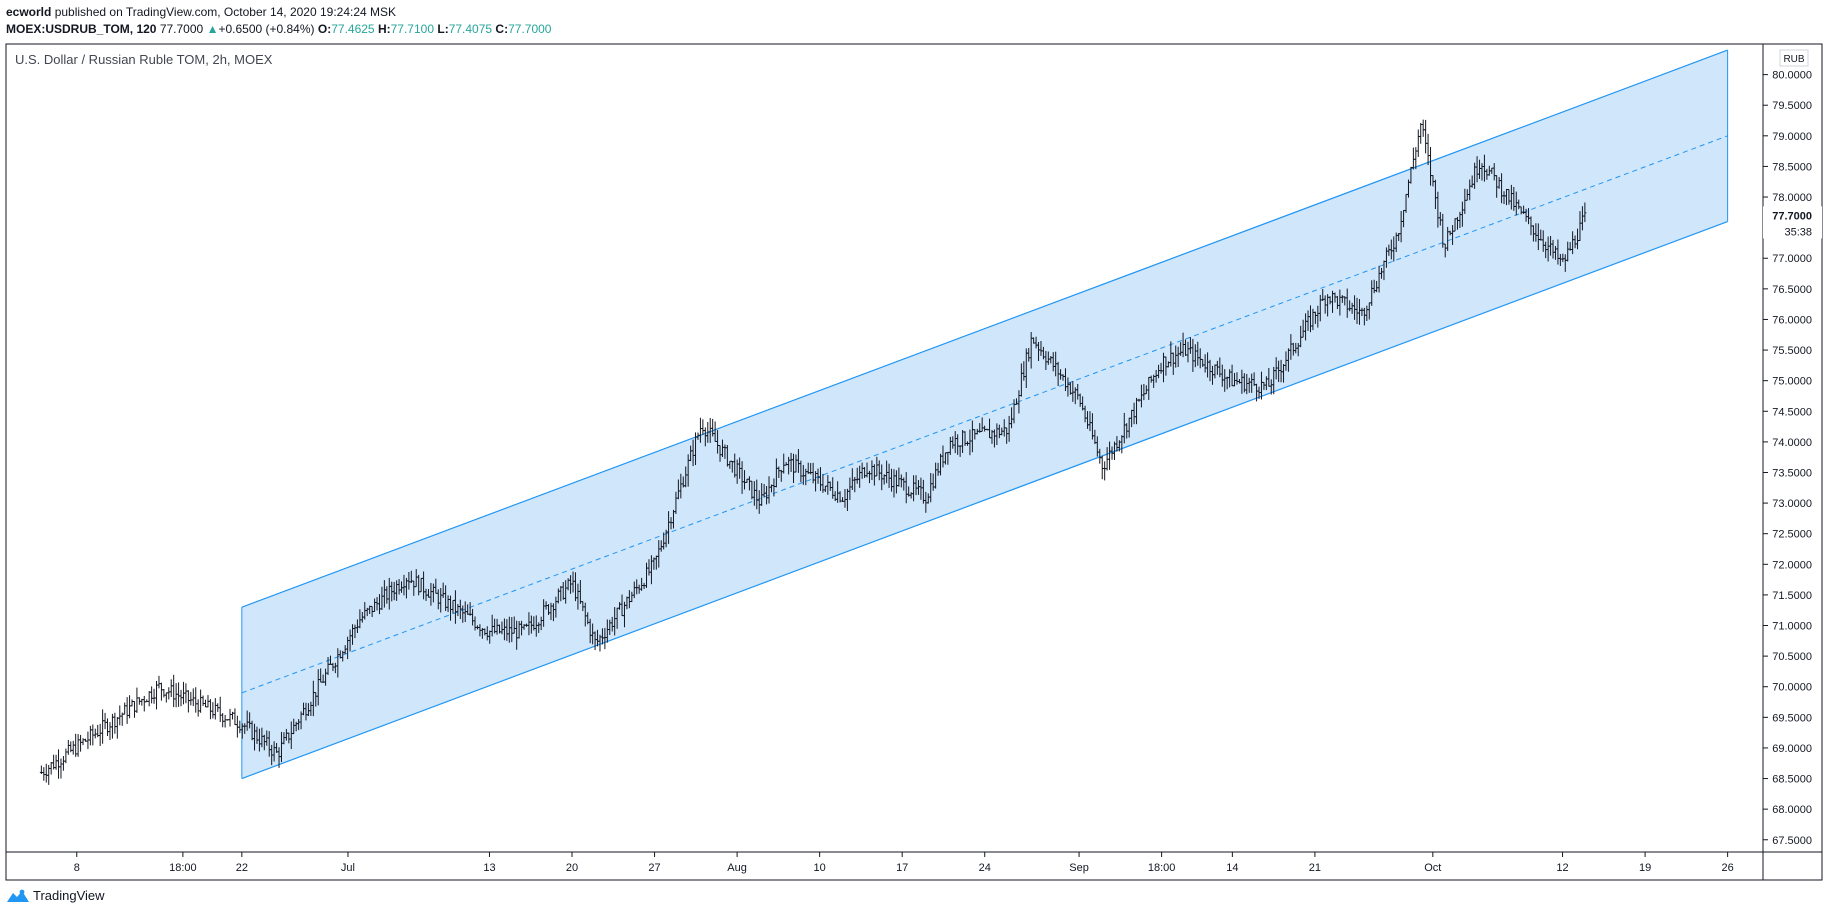 The image size is (1828, 916). Describe the element at coordinates (443, 29) in the screenshot. I see `low-label: L:` at that location.